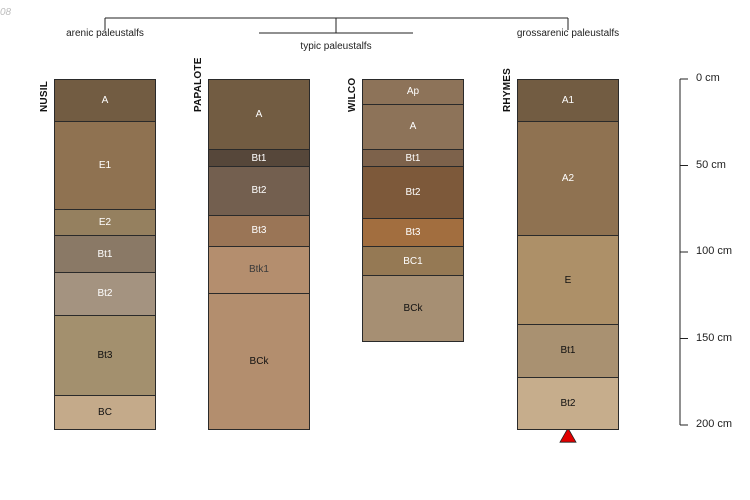 This screenshot has width=750, height=500. What do you see at coordinates (105, 223) in the screenshot?
I see `horizon: E2` at bounding box center [105, 223].